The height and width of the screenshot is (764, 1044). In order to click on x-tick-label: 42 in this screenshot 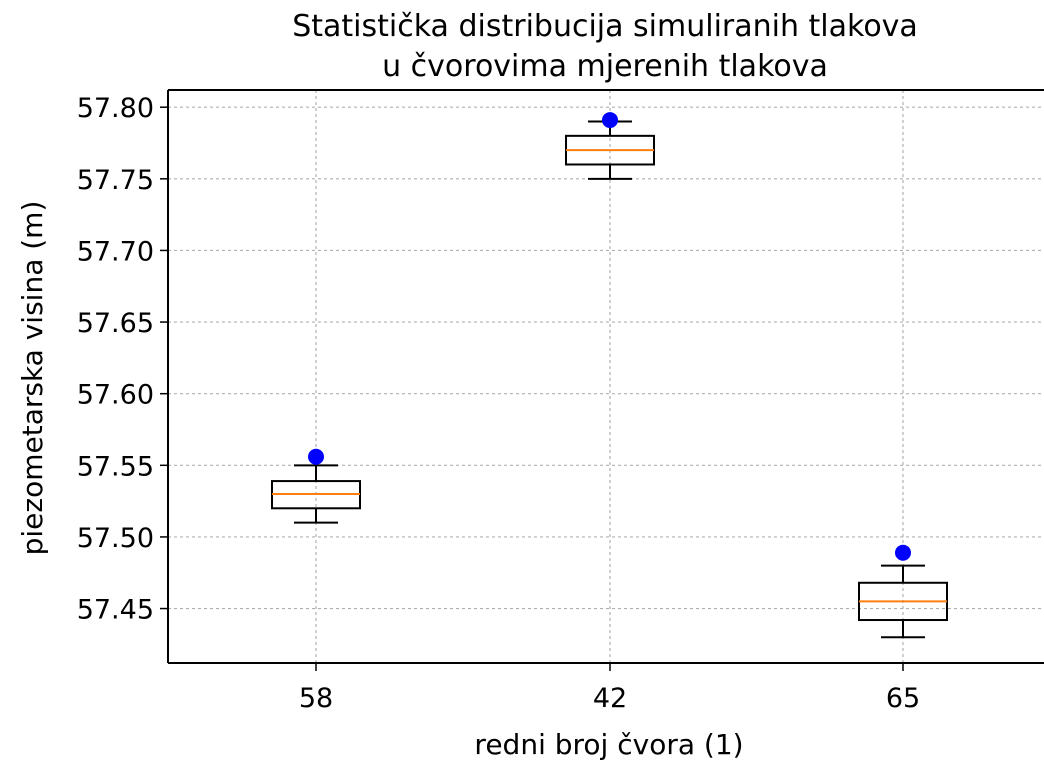, I will do `click(610, 698)`.